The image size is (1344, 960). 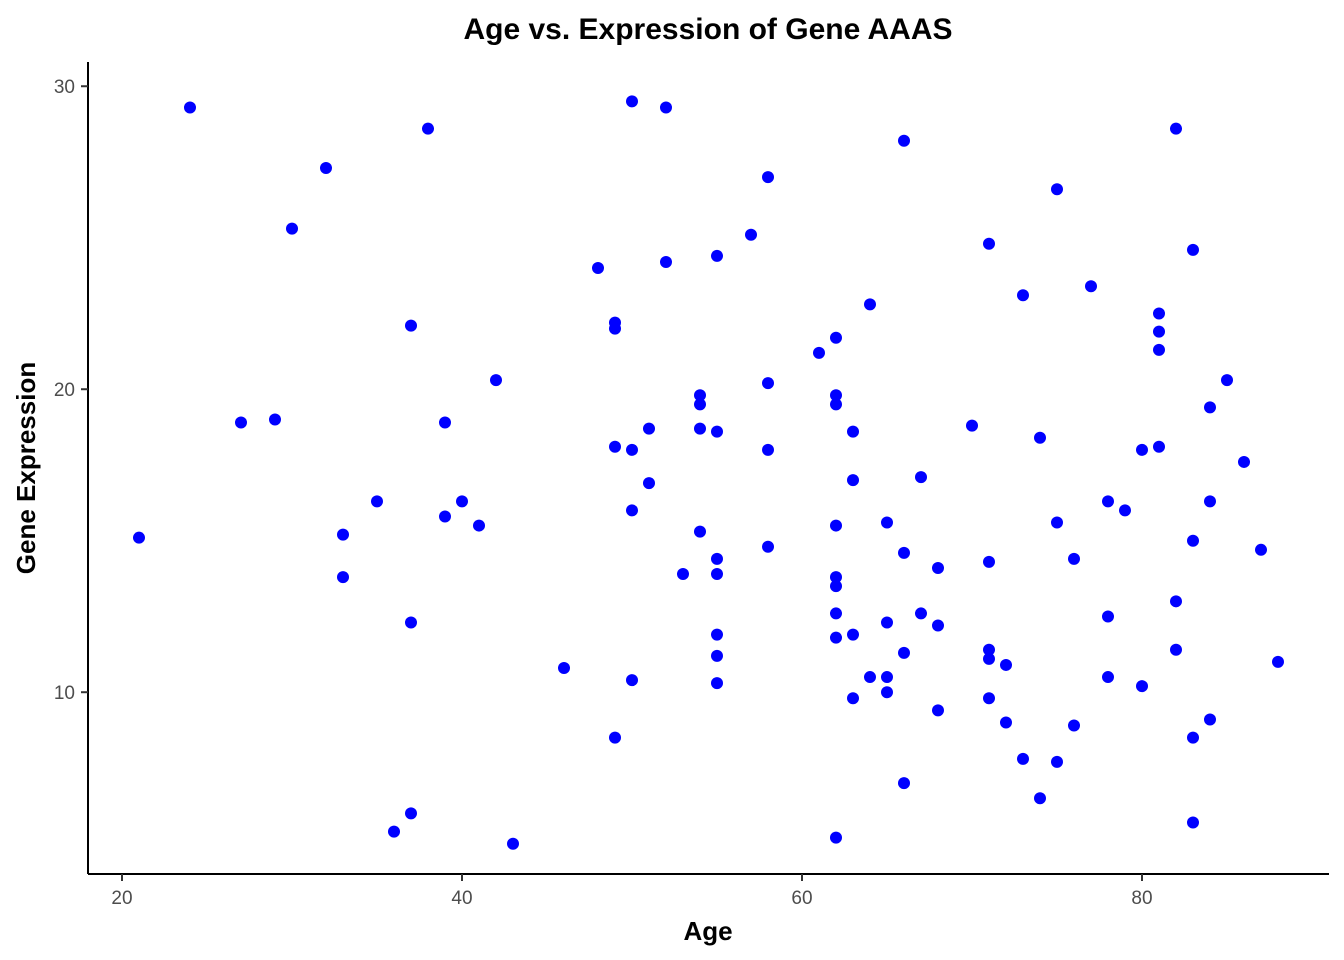 What do you see at coordinates (707, 931) in the screenshot?
I see `x-axis-title: Age` at bounding box center [707, 931].